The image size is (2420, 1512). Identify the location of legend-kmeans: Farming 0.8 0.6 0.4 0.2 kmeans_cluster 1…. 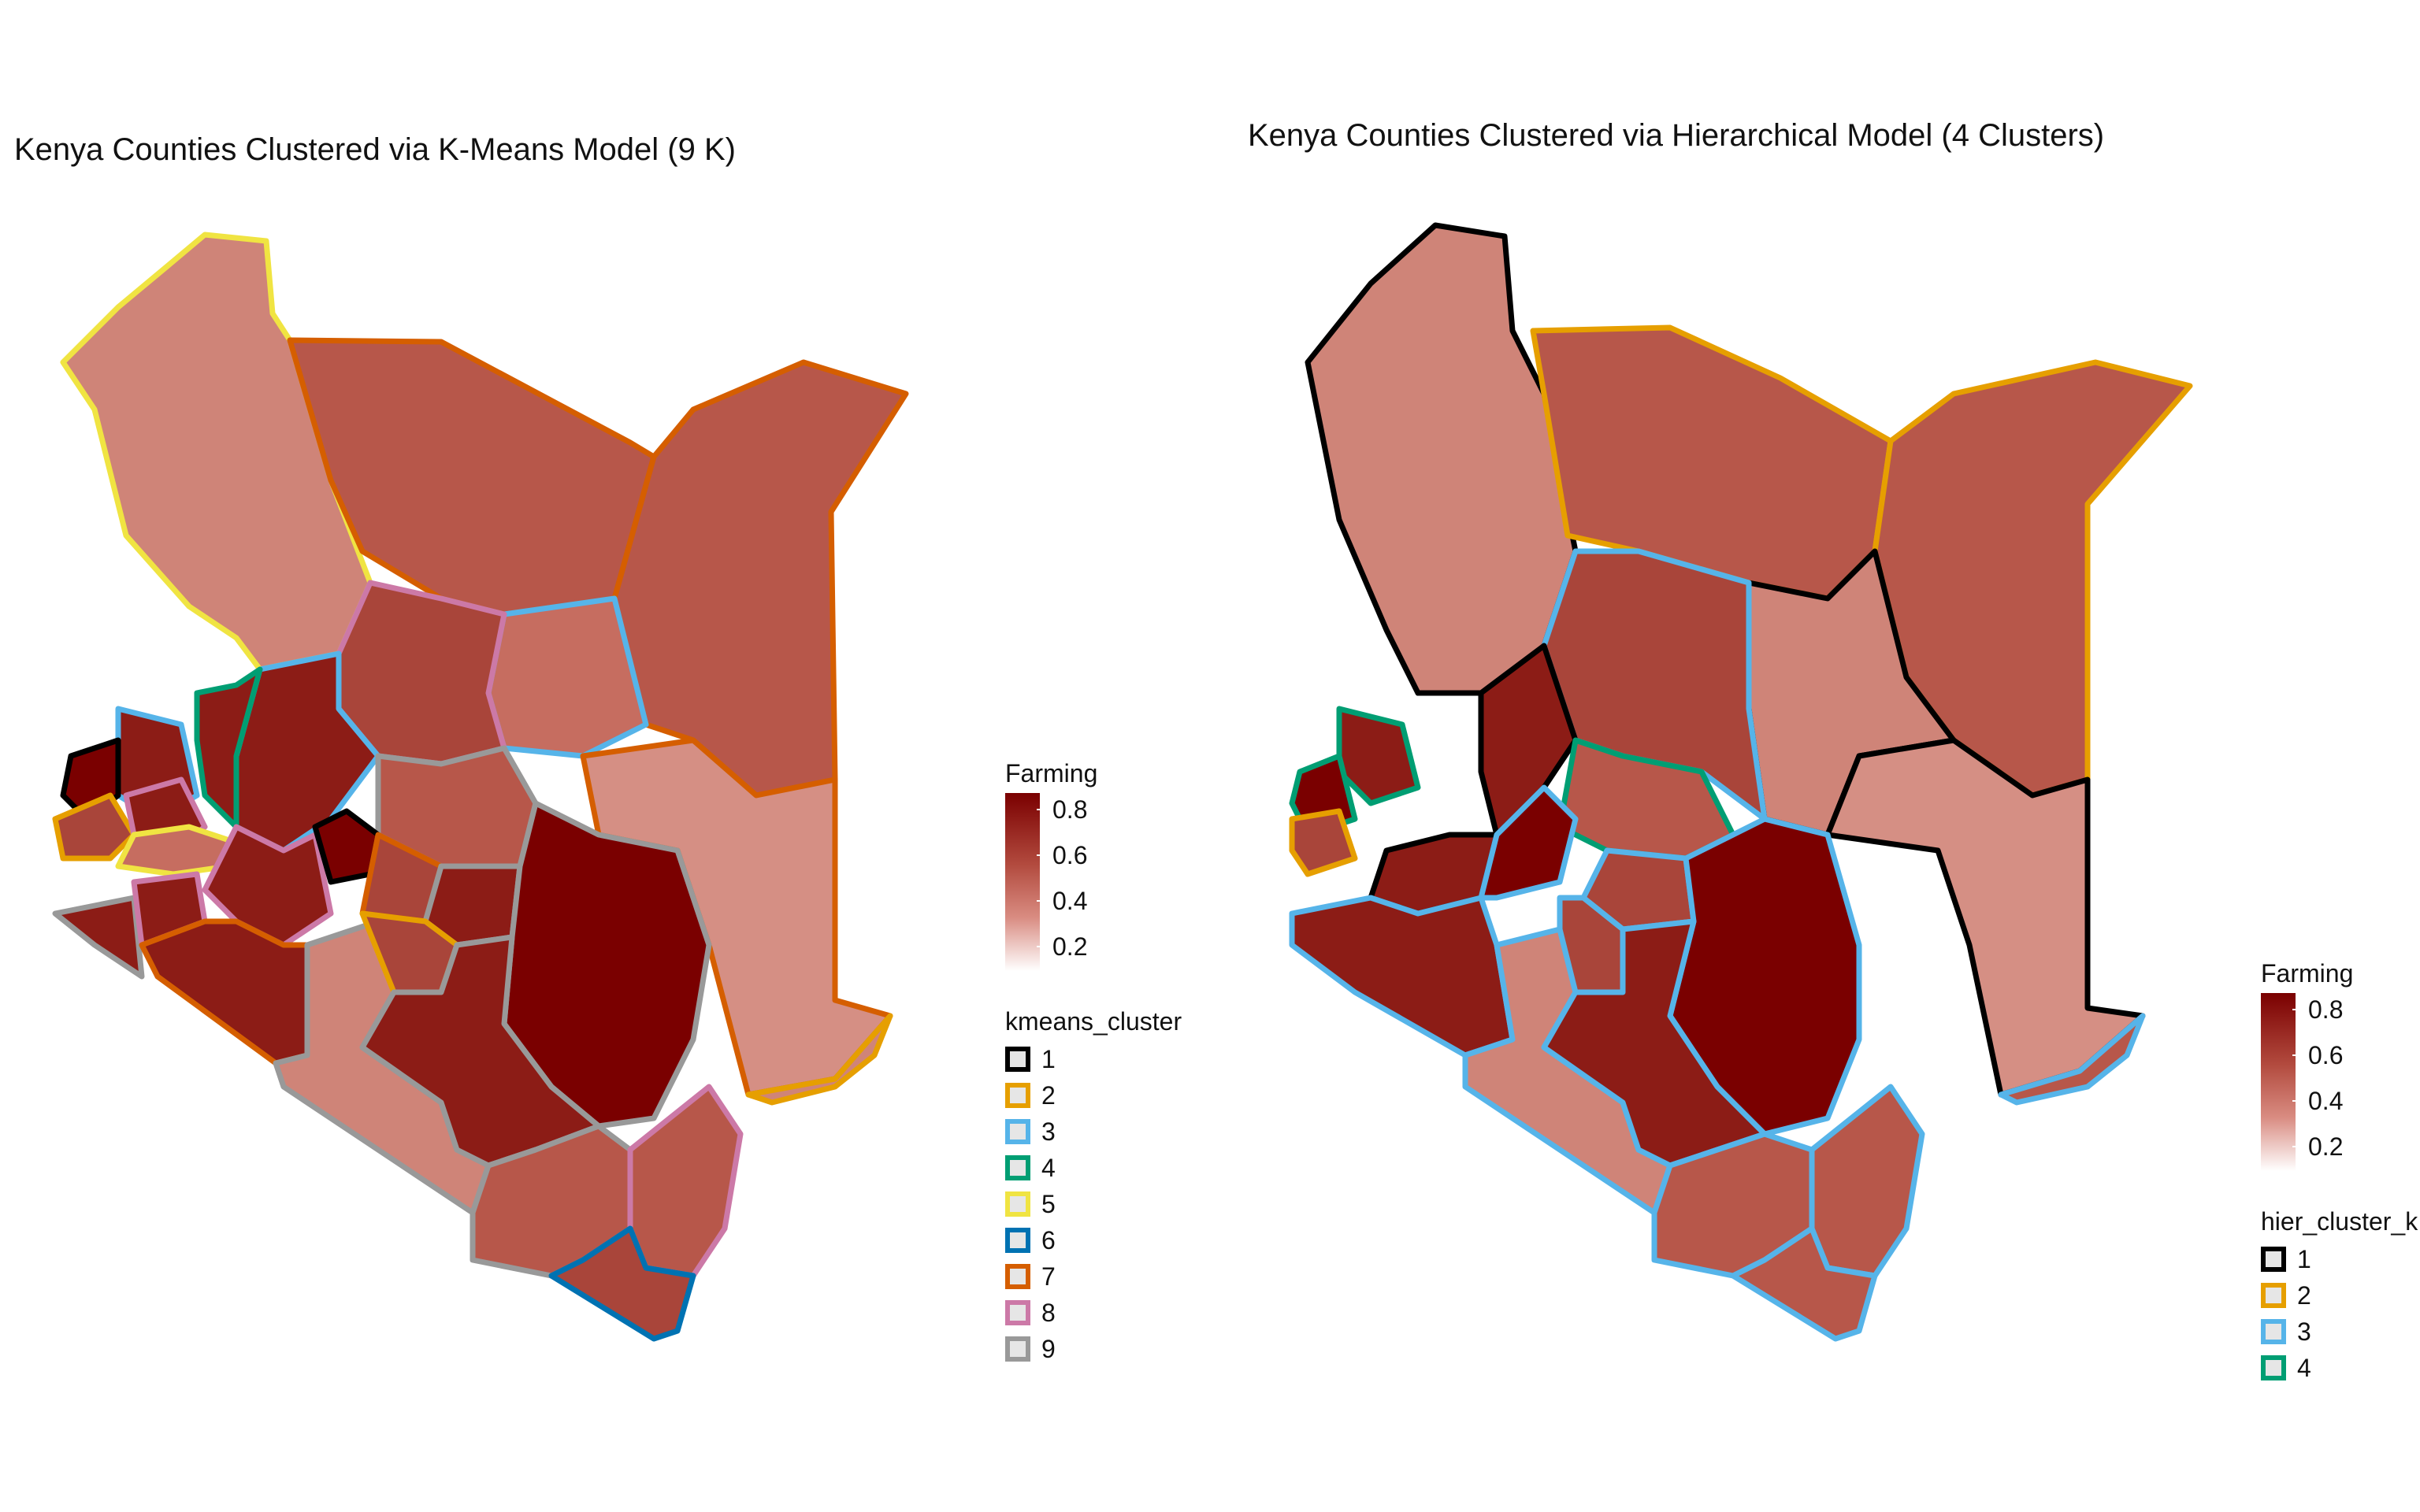
(1093, 1063).